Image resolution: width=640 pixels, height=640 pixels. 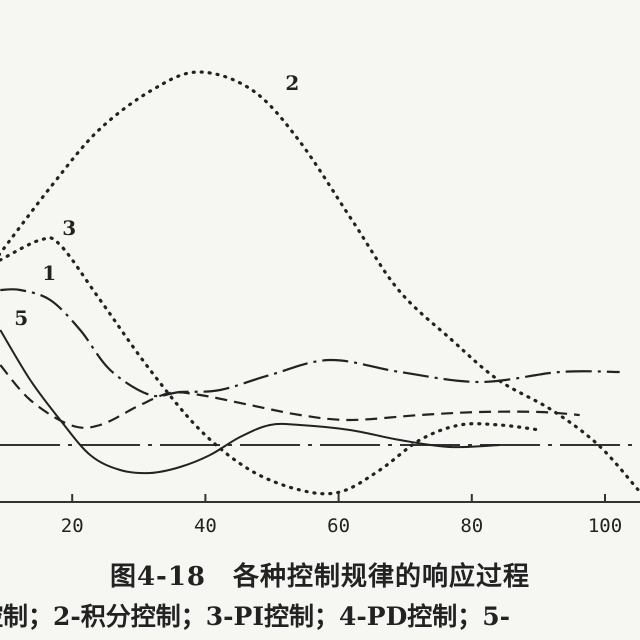 What do you see at coordinates (605, 526) in the screenshot?
I see `x-tick-label: 100` at bounding box center [605, 526].